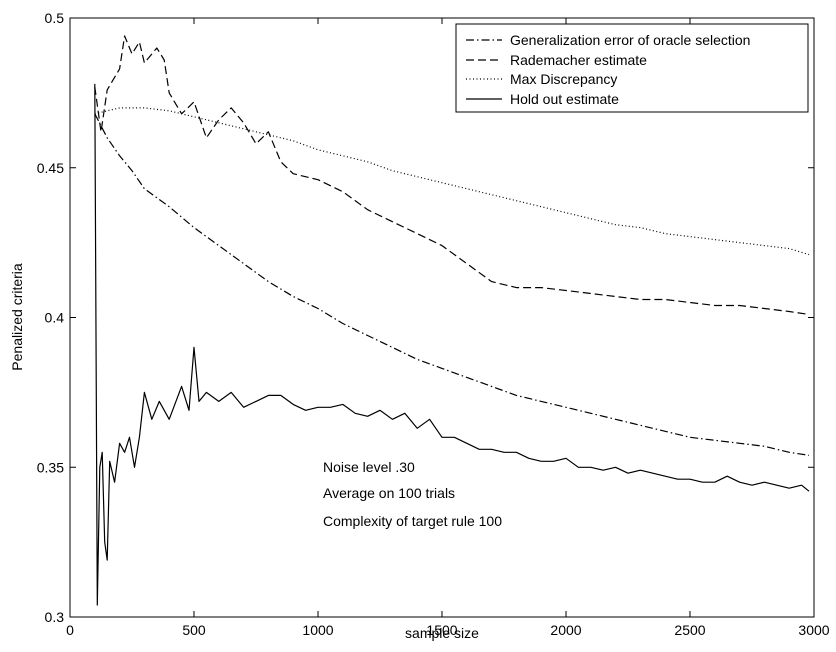  Describe the element at coordinates (369, 467) in the screenshot. I see `annotation-noise: Noise level .30` at that location.